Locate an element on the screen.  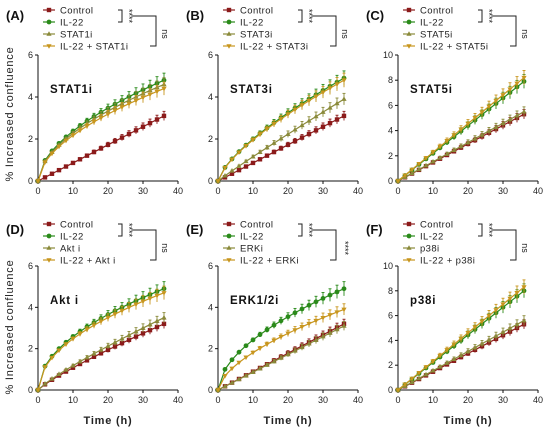
axes: 0 2 4 6 8 10 0 10 20 30 40 is located at coordinates (463, 333).